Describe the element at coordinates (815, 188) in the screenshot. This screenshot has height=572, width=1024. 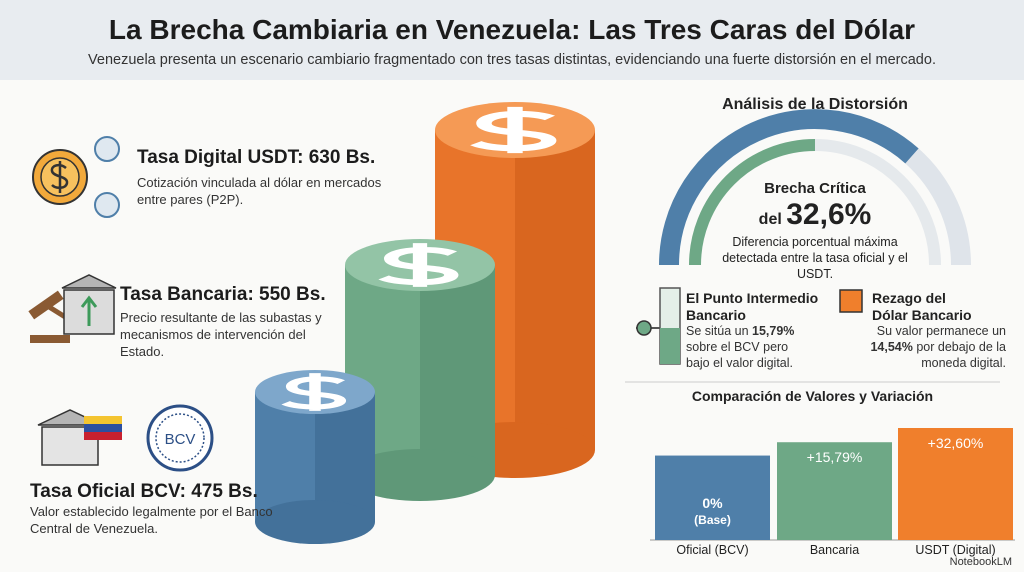
I see `gauge-label: Brecha Crítica` at that location.